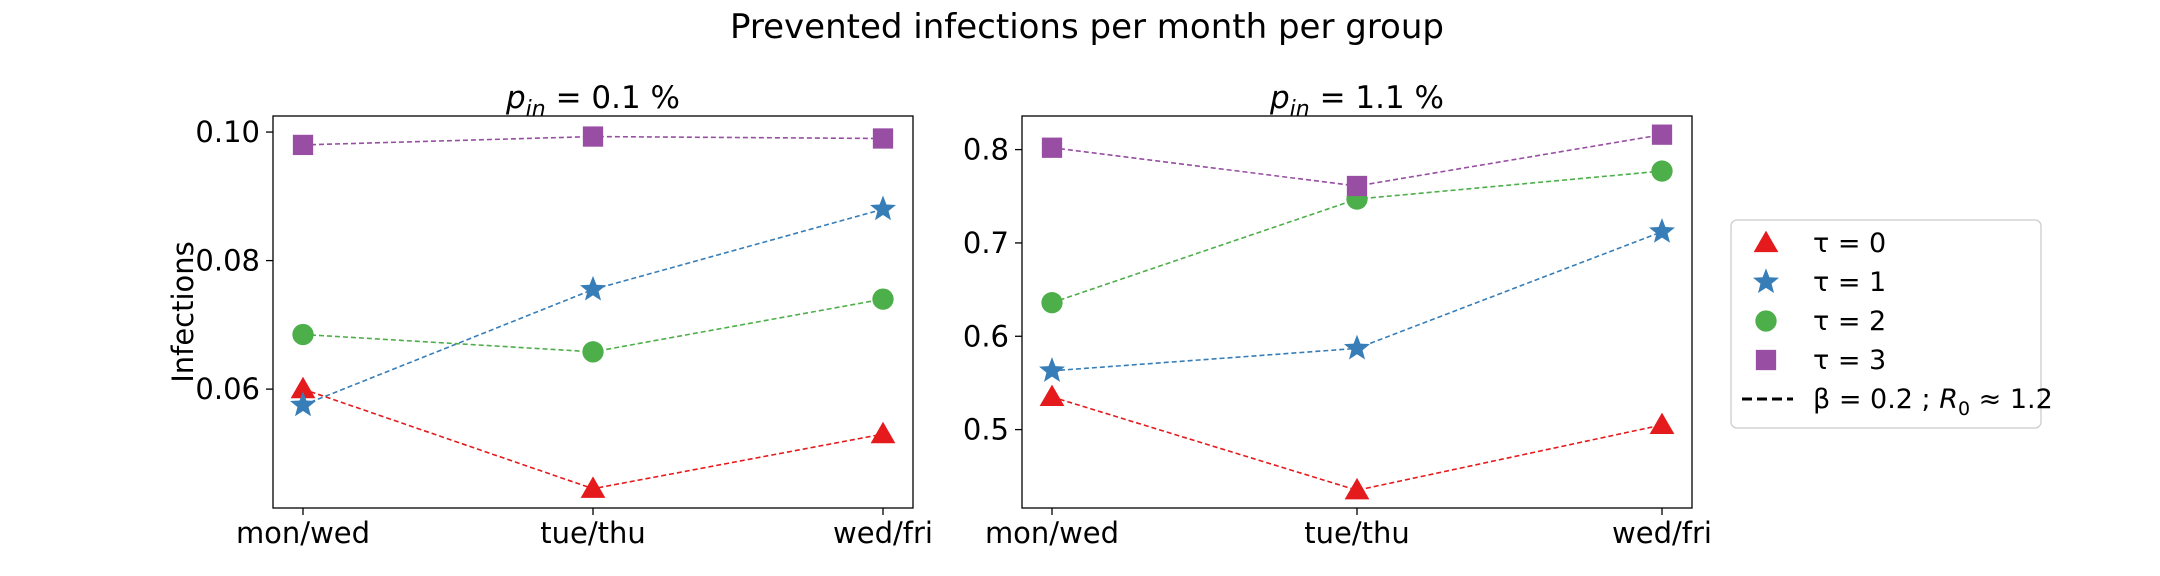 The height and width of the screenshot is (576, 2160). I want to click on legend-r0-sub: 0, so click(1964, 409).